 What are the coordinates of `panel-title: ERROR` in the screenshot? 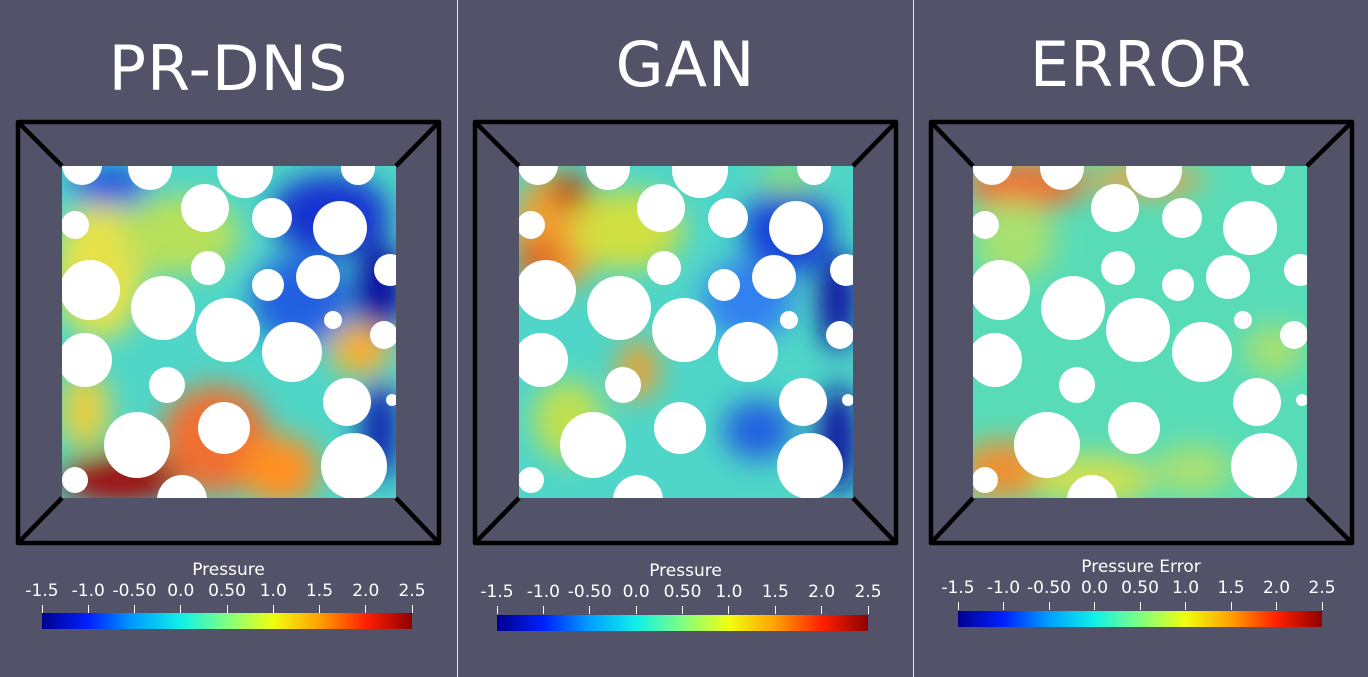 It's located at (1141, 64).